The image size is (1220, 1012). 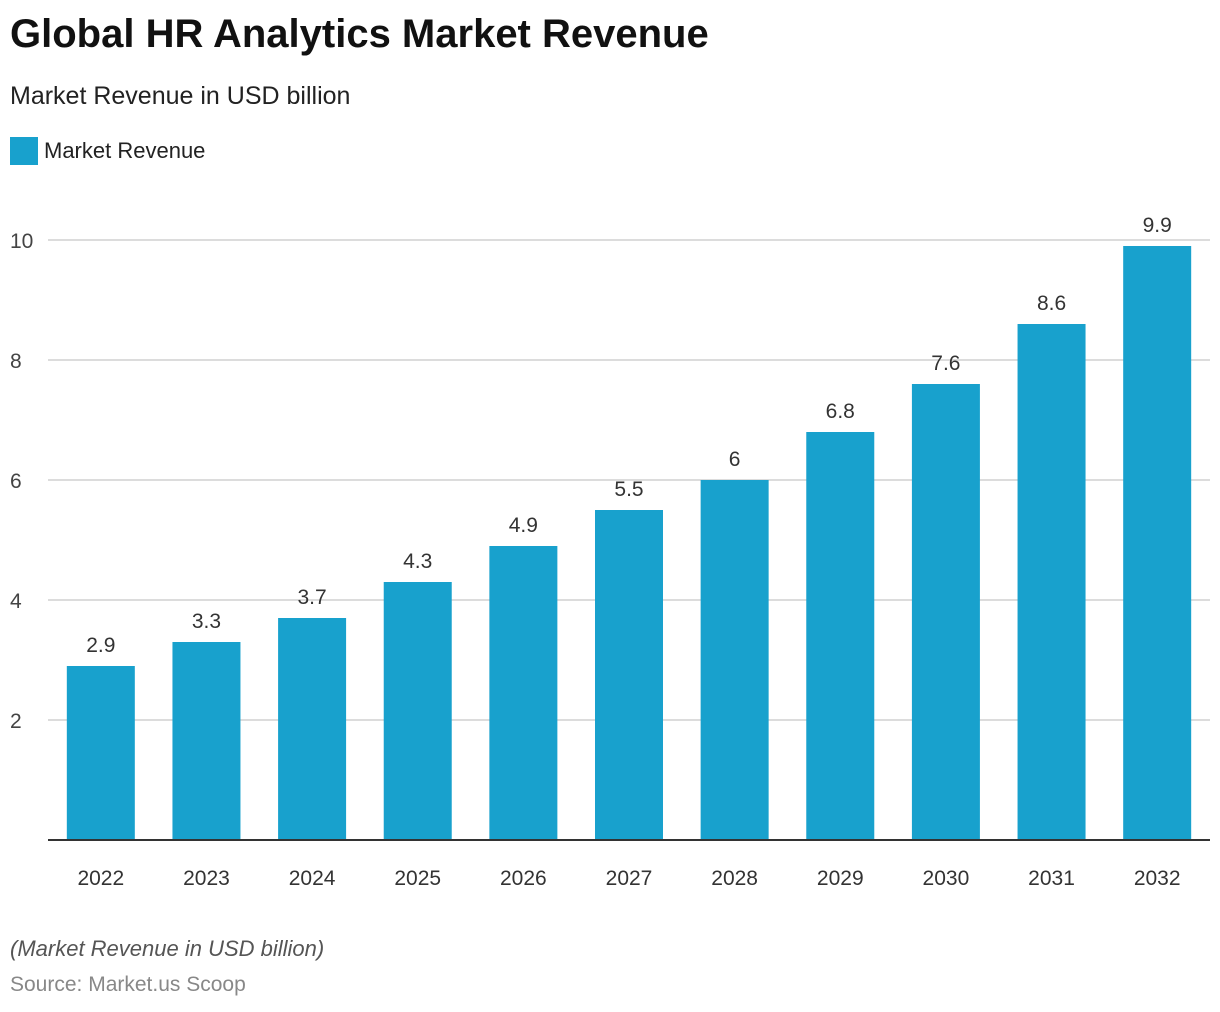 I want to click on data-label: 8.6, so click(x=1051, y=303).